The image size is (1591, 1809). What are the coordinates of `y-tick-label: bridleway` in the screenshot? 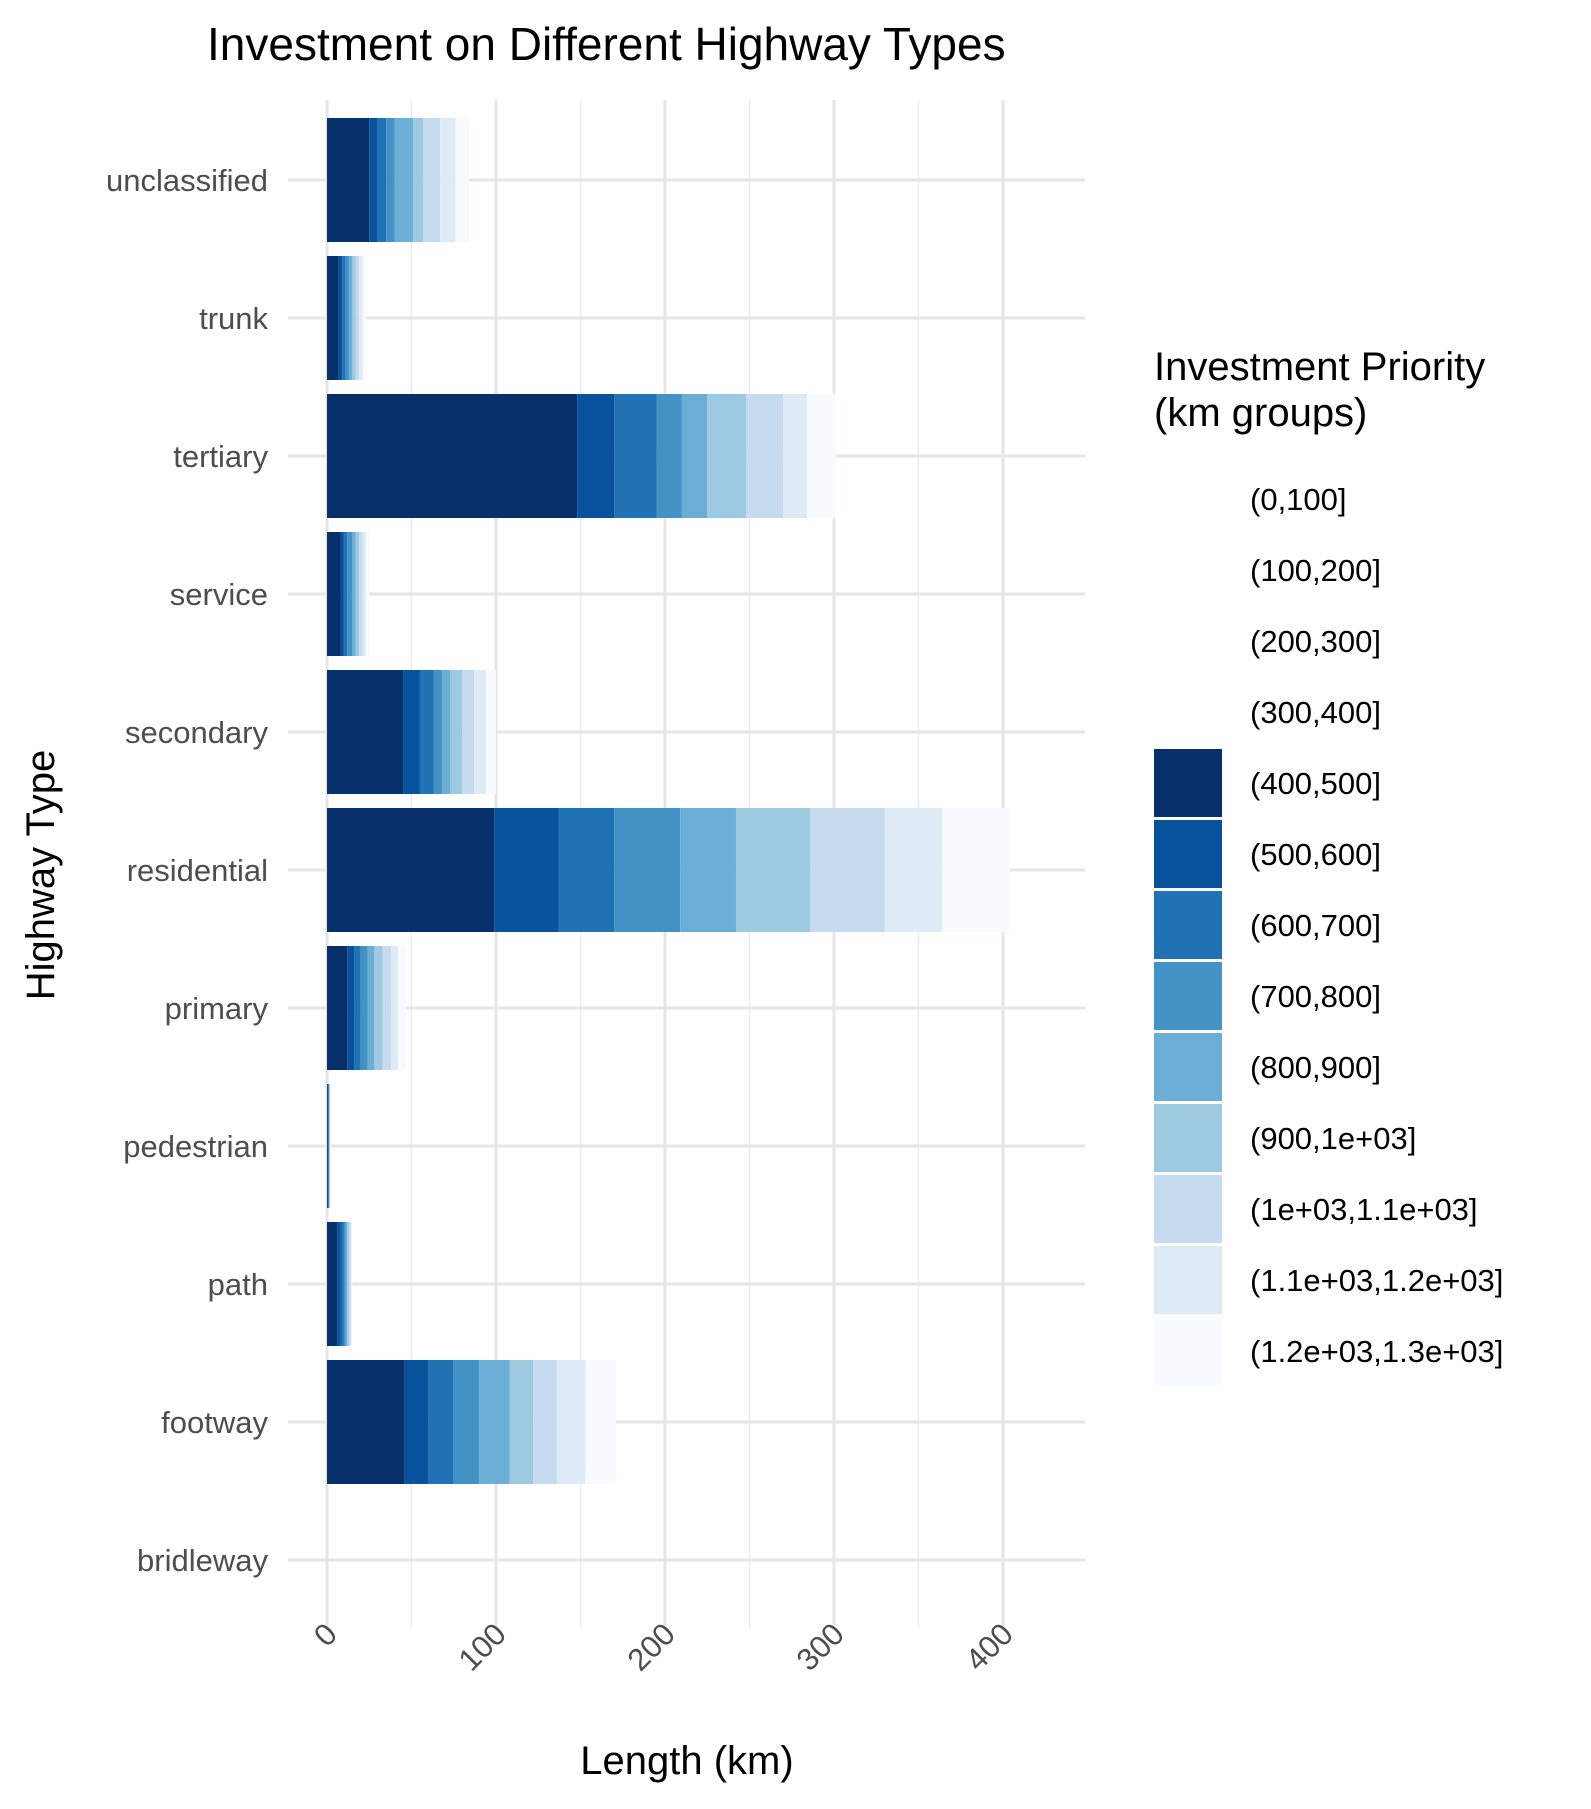 It's located at (202, 1560).